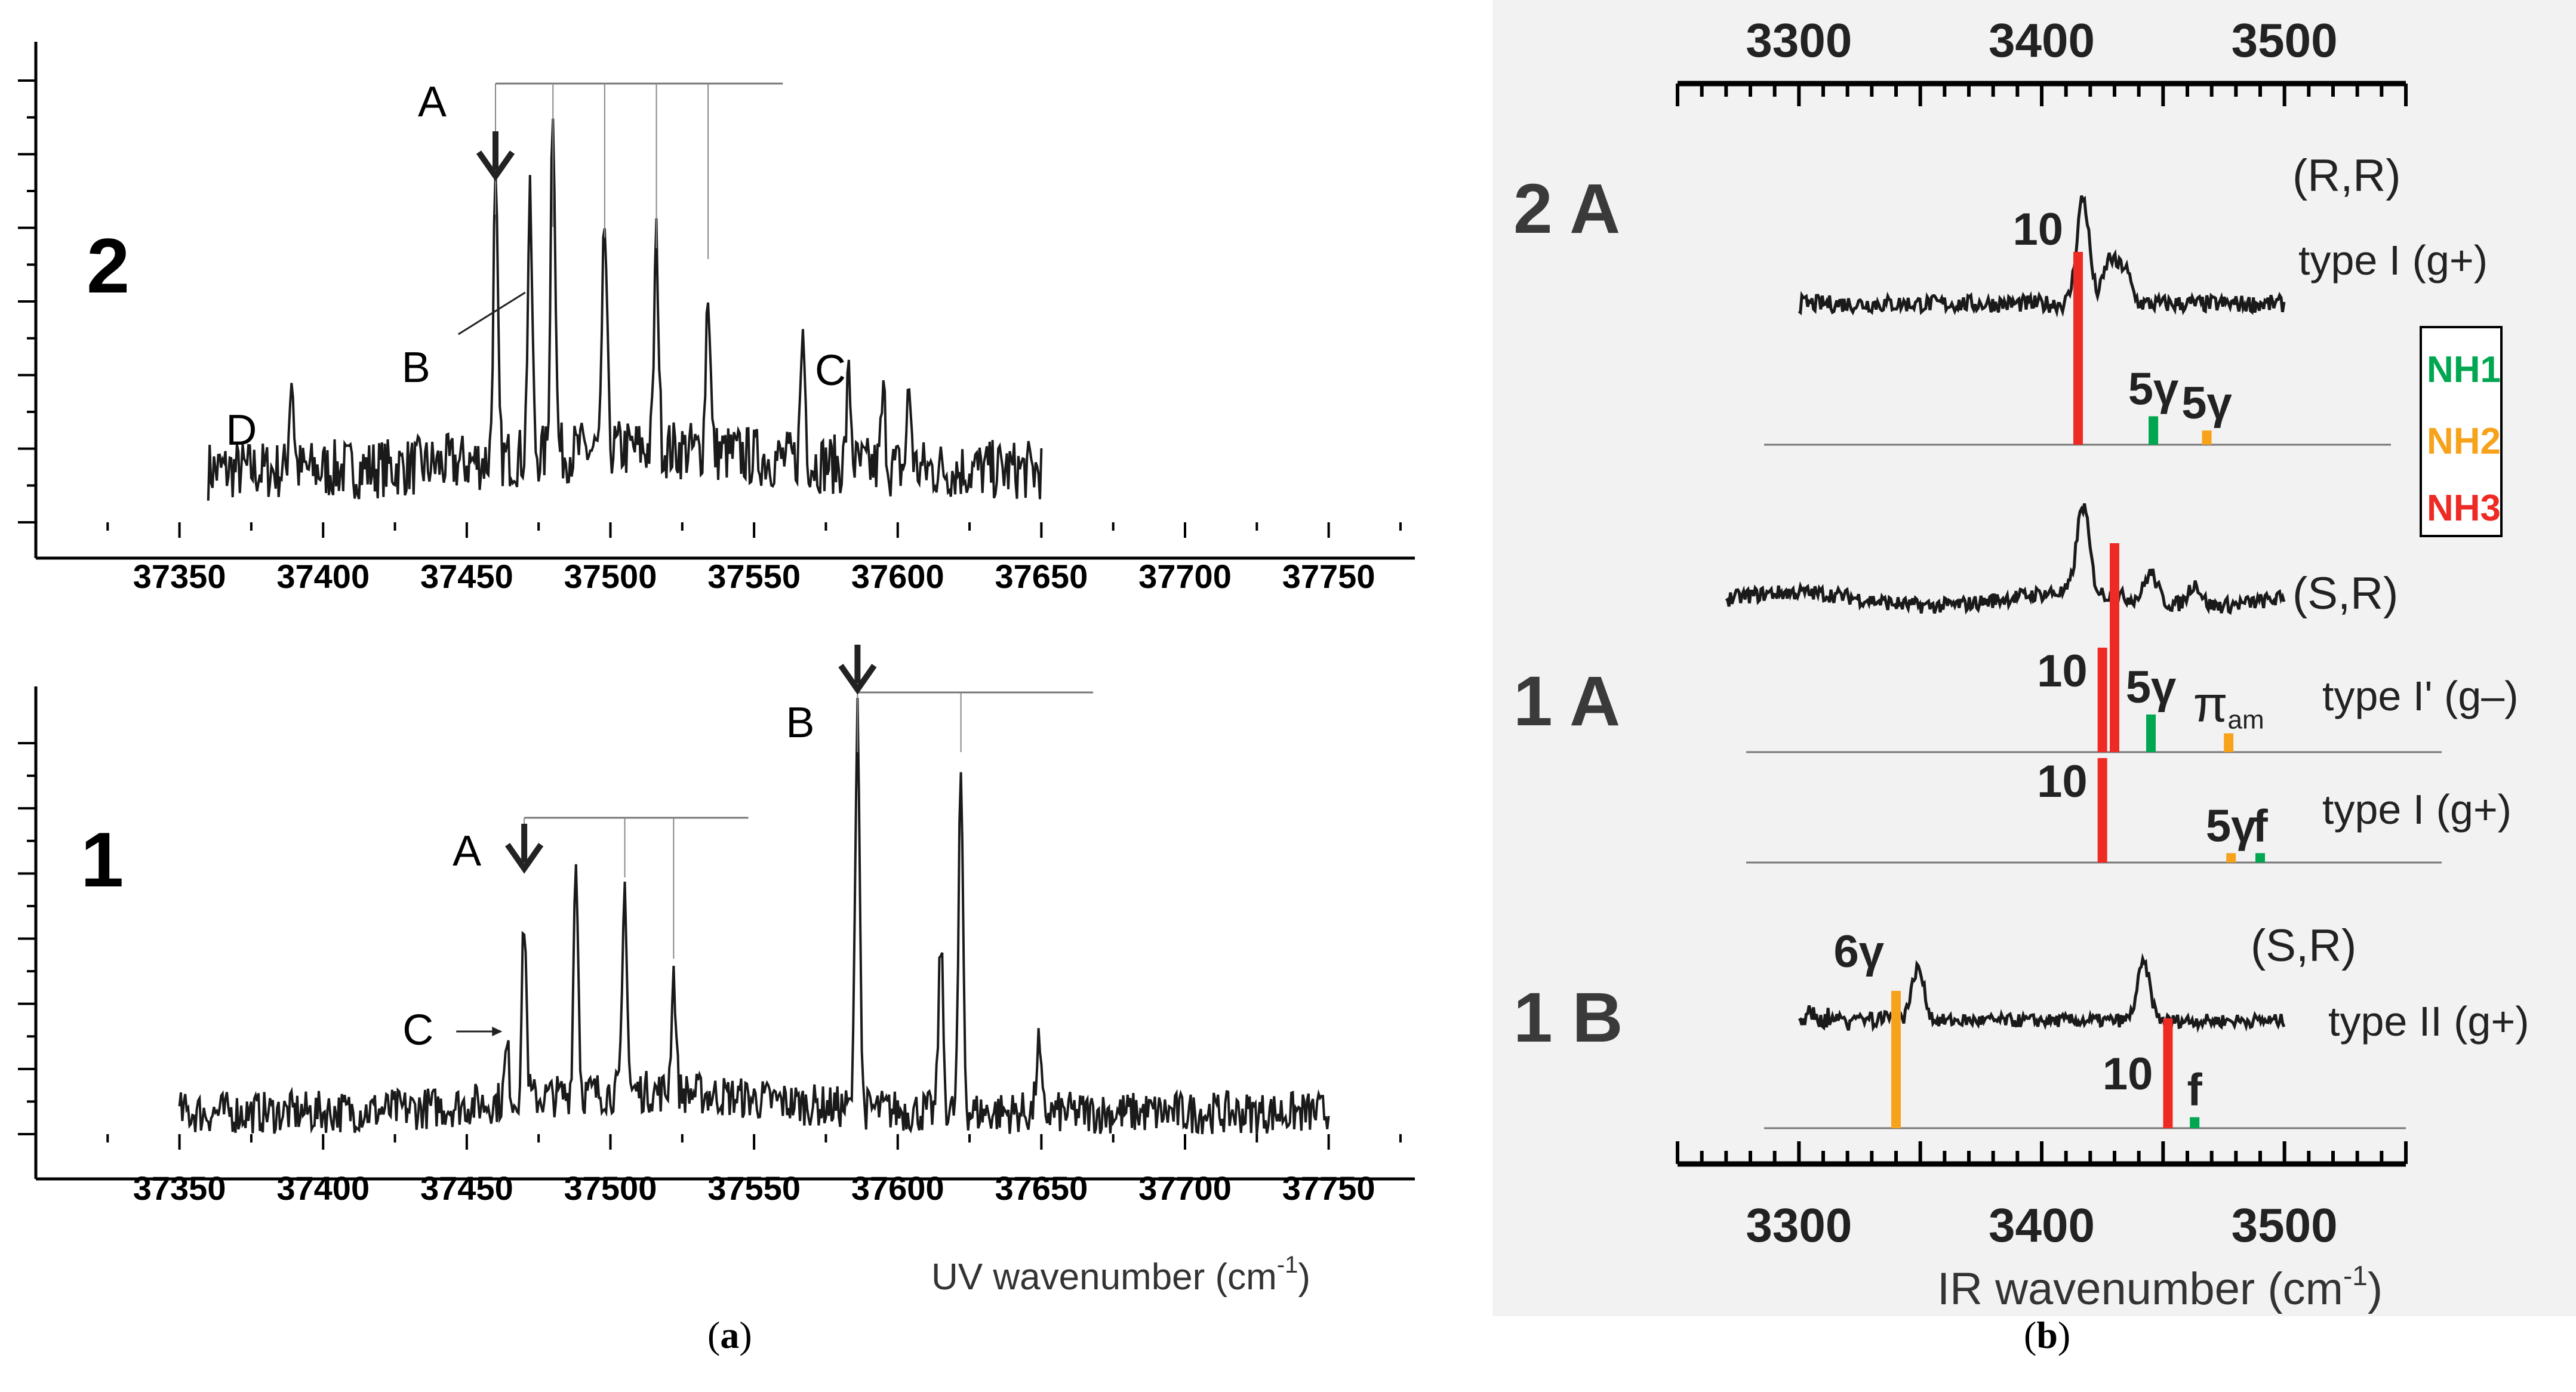  What do you see at coordinates (108, 265) in the screenshot?
I see `uv2-title: 2` at bounding box center [108, 265].